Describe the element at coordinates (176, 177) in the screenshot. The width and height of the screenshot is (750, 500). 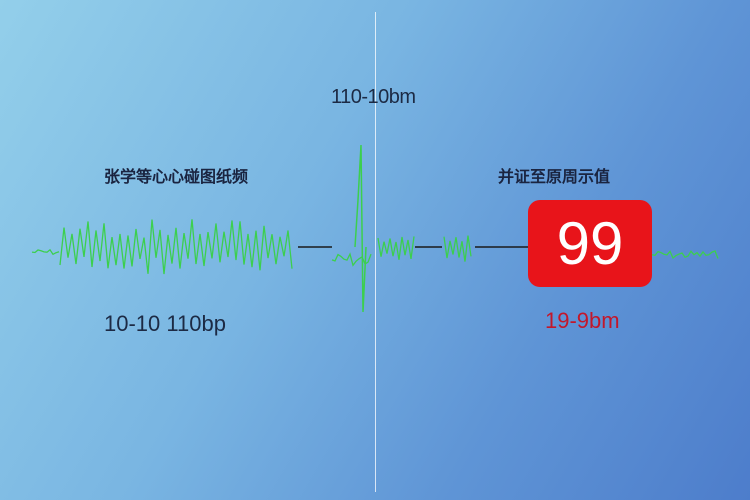
I see `left-panel-title: 张学等心心碰图纸频` at that location.